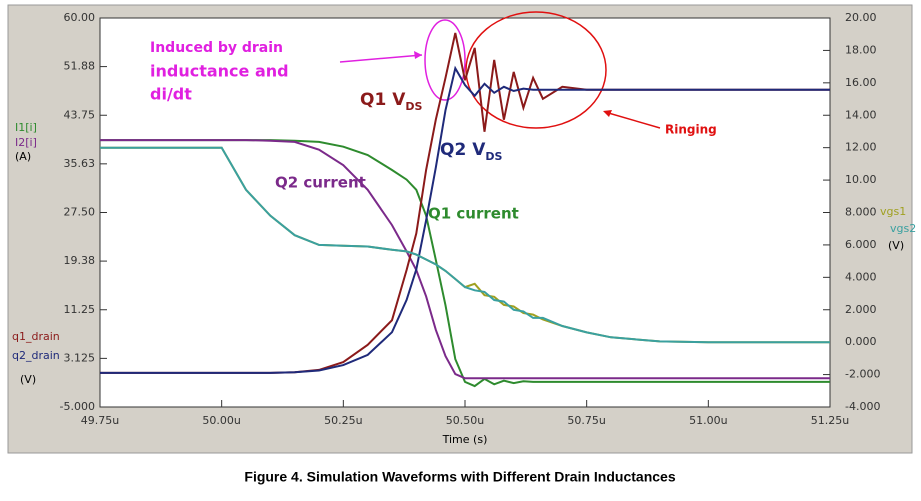 The width and height of the screenshot is (921, 501). I want to click on y2-tick-label: 4.000, so click(861, 276).